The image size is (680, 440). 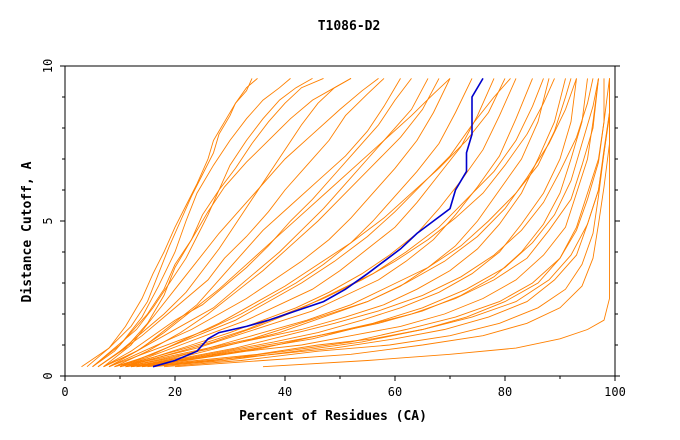 What do you see at coordinates (285, 392) in the screenshot?
I see `x-tick-label: 40` at bounding box center [285, 392].